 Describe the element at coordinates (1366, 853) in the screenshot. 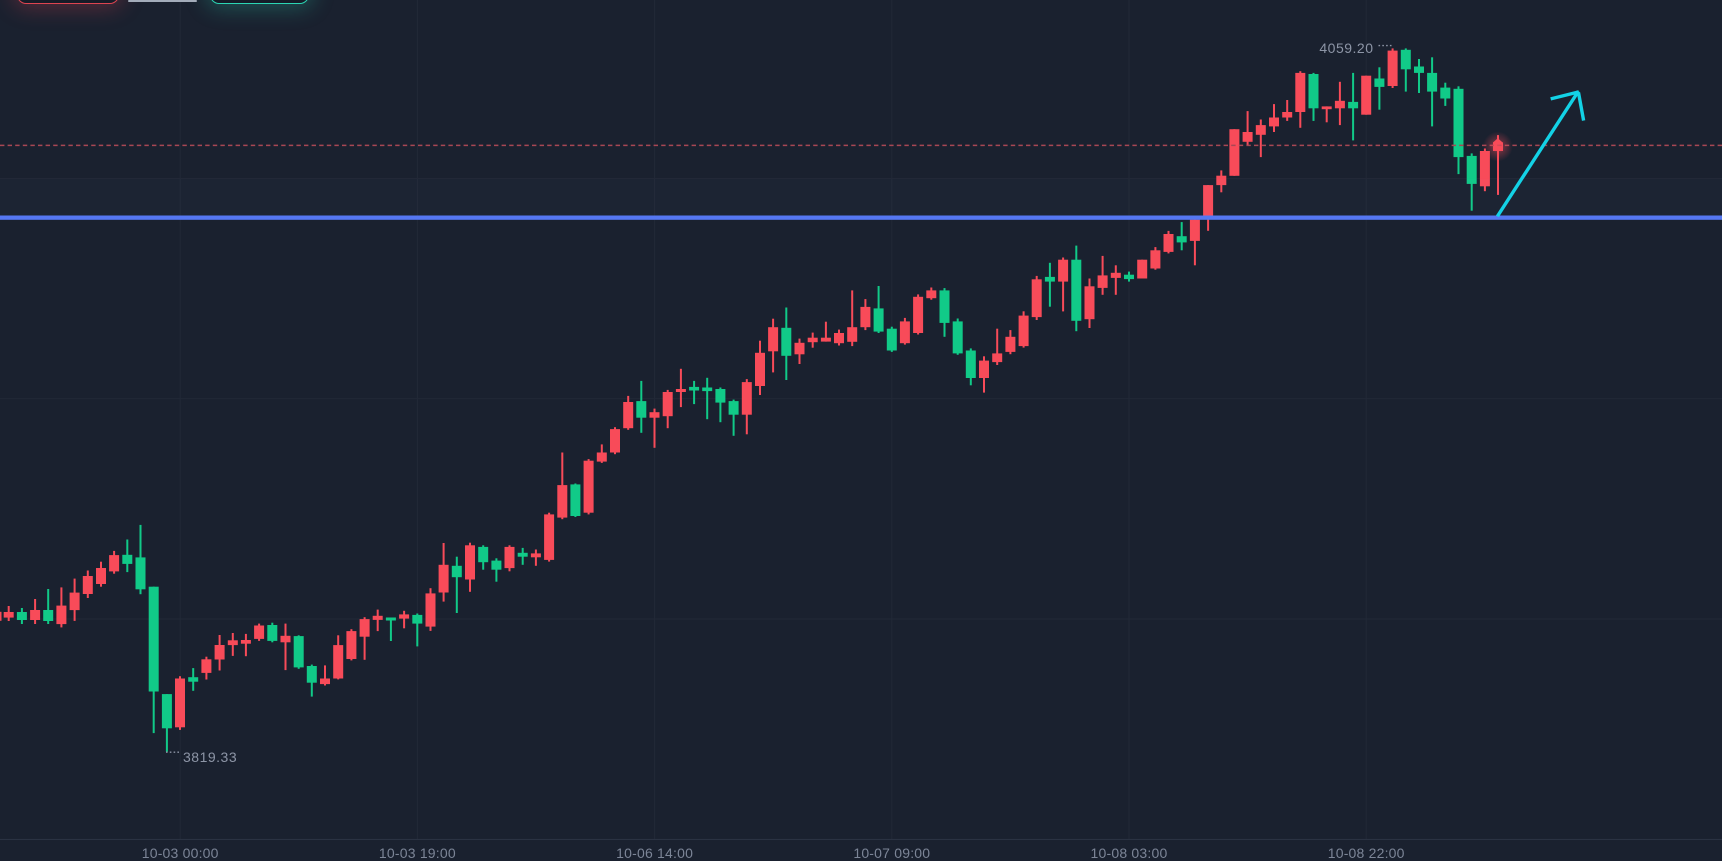

I see `svg-text: 10-08 22:00` at that location.